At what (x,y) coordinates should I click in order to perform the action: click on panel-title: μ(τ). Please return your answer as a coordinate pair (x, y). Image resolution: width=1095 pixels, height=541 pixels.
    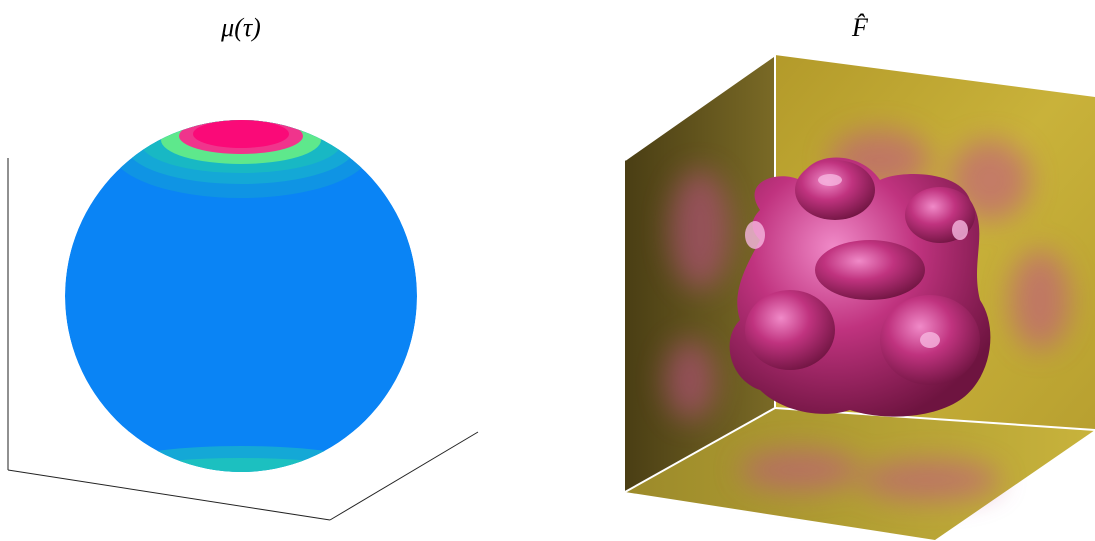
    Looking at the image, I should click on (240, 27).